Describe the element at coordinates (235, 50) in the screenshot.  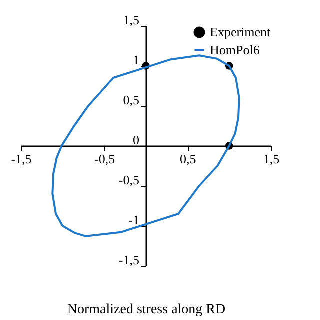
I see `legend-label: HomPol6` at that location.